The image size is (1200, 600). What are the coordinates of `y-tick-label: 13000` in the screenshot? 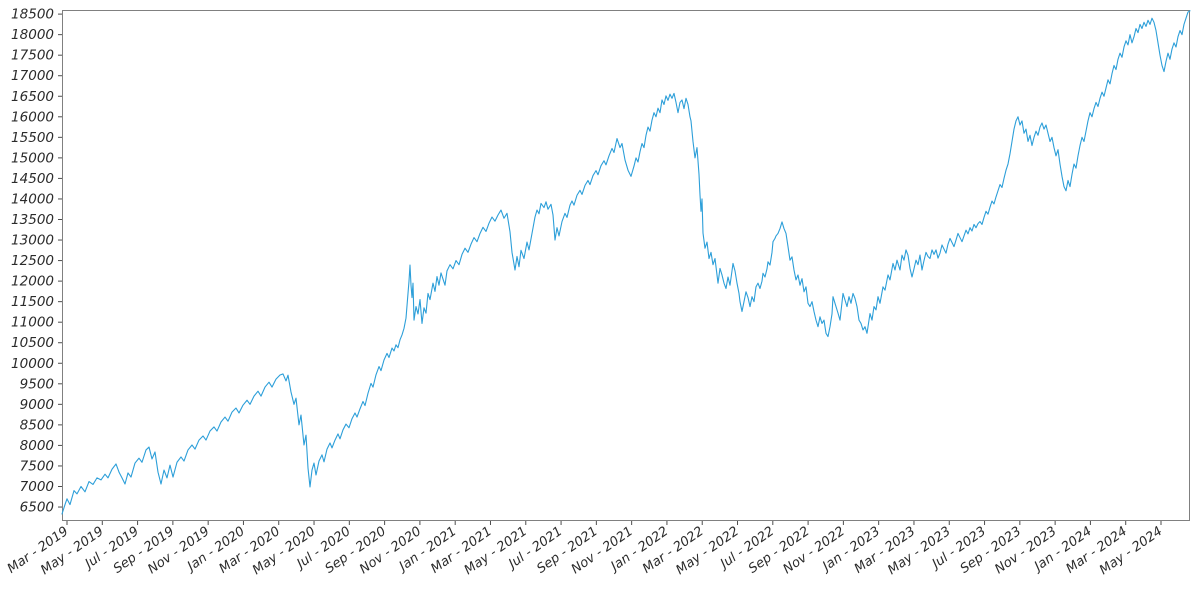 It's located at (32, 241).